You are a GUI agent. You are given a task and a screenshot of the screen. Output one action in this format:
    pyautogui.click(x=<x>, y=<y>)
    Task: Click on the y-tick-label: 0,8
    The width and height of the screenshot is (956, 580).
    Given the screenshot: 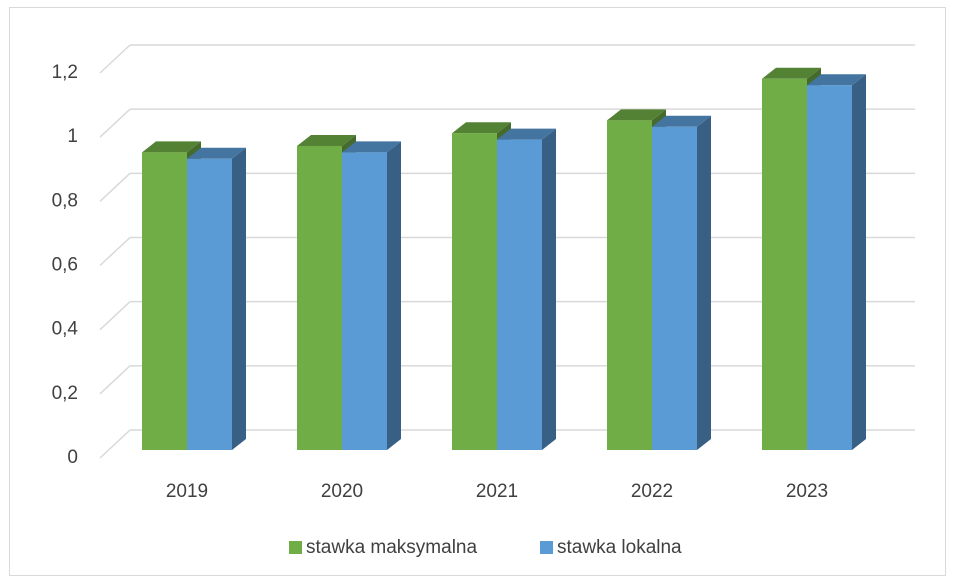 What is the action you would take?
    pyautogui.click(x=65, y=200)
    